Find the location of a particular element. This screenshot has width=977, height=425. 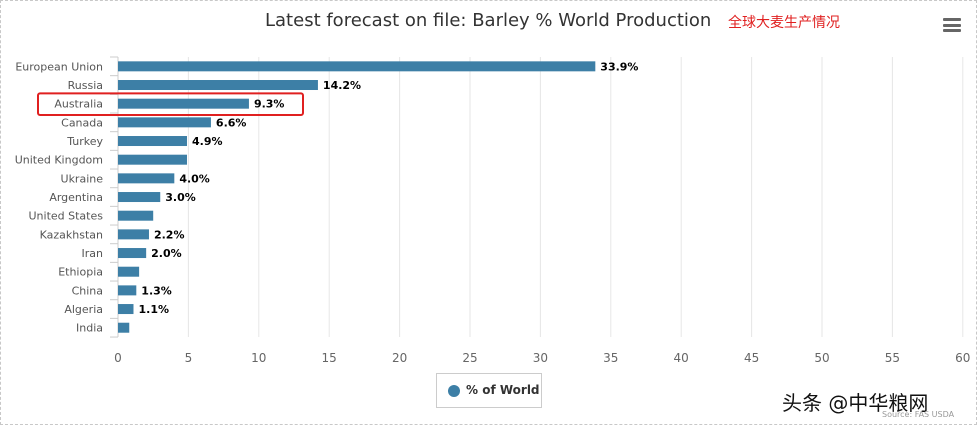

legend-item: % of World is located at coordinates (489, 390).